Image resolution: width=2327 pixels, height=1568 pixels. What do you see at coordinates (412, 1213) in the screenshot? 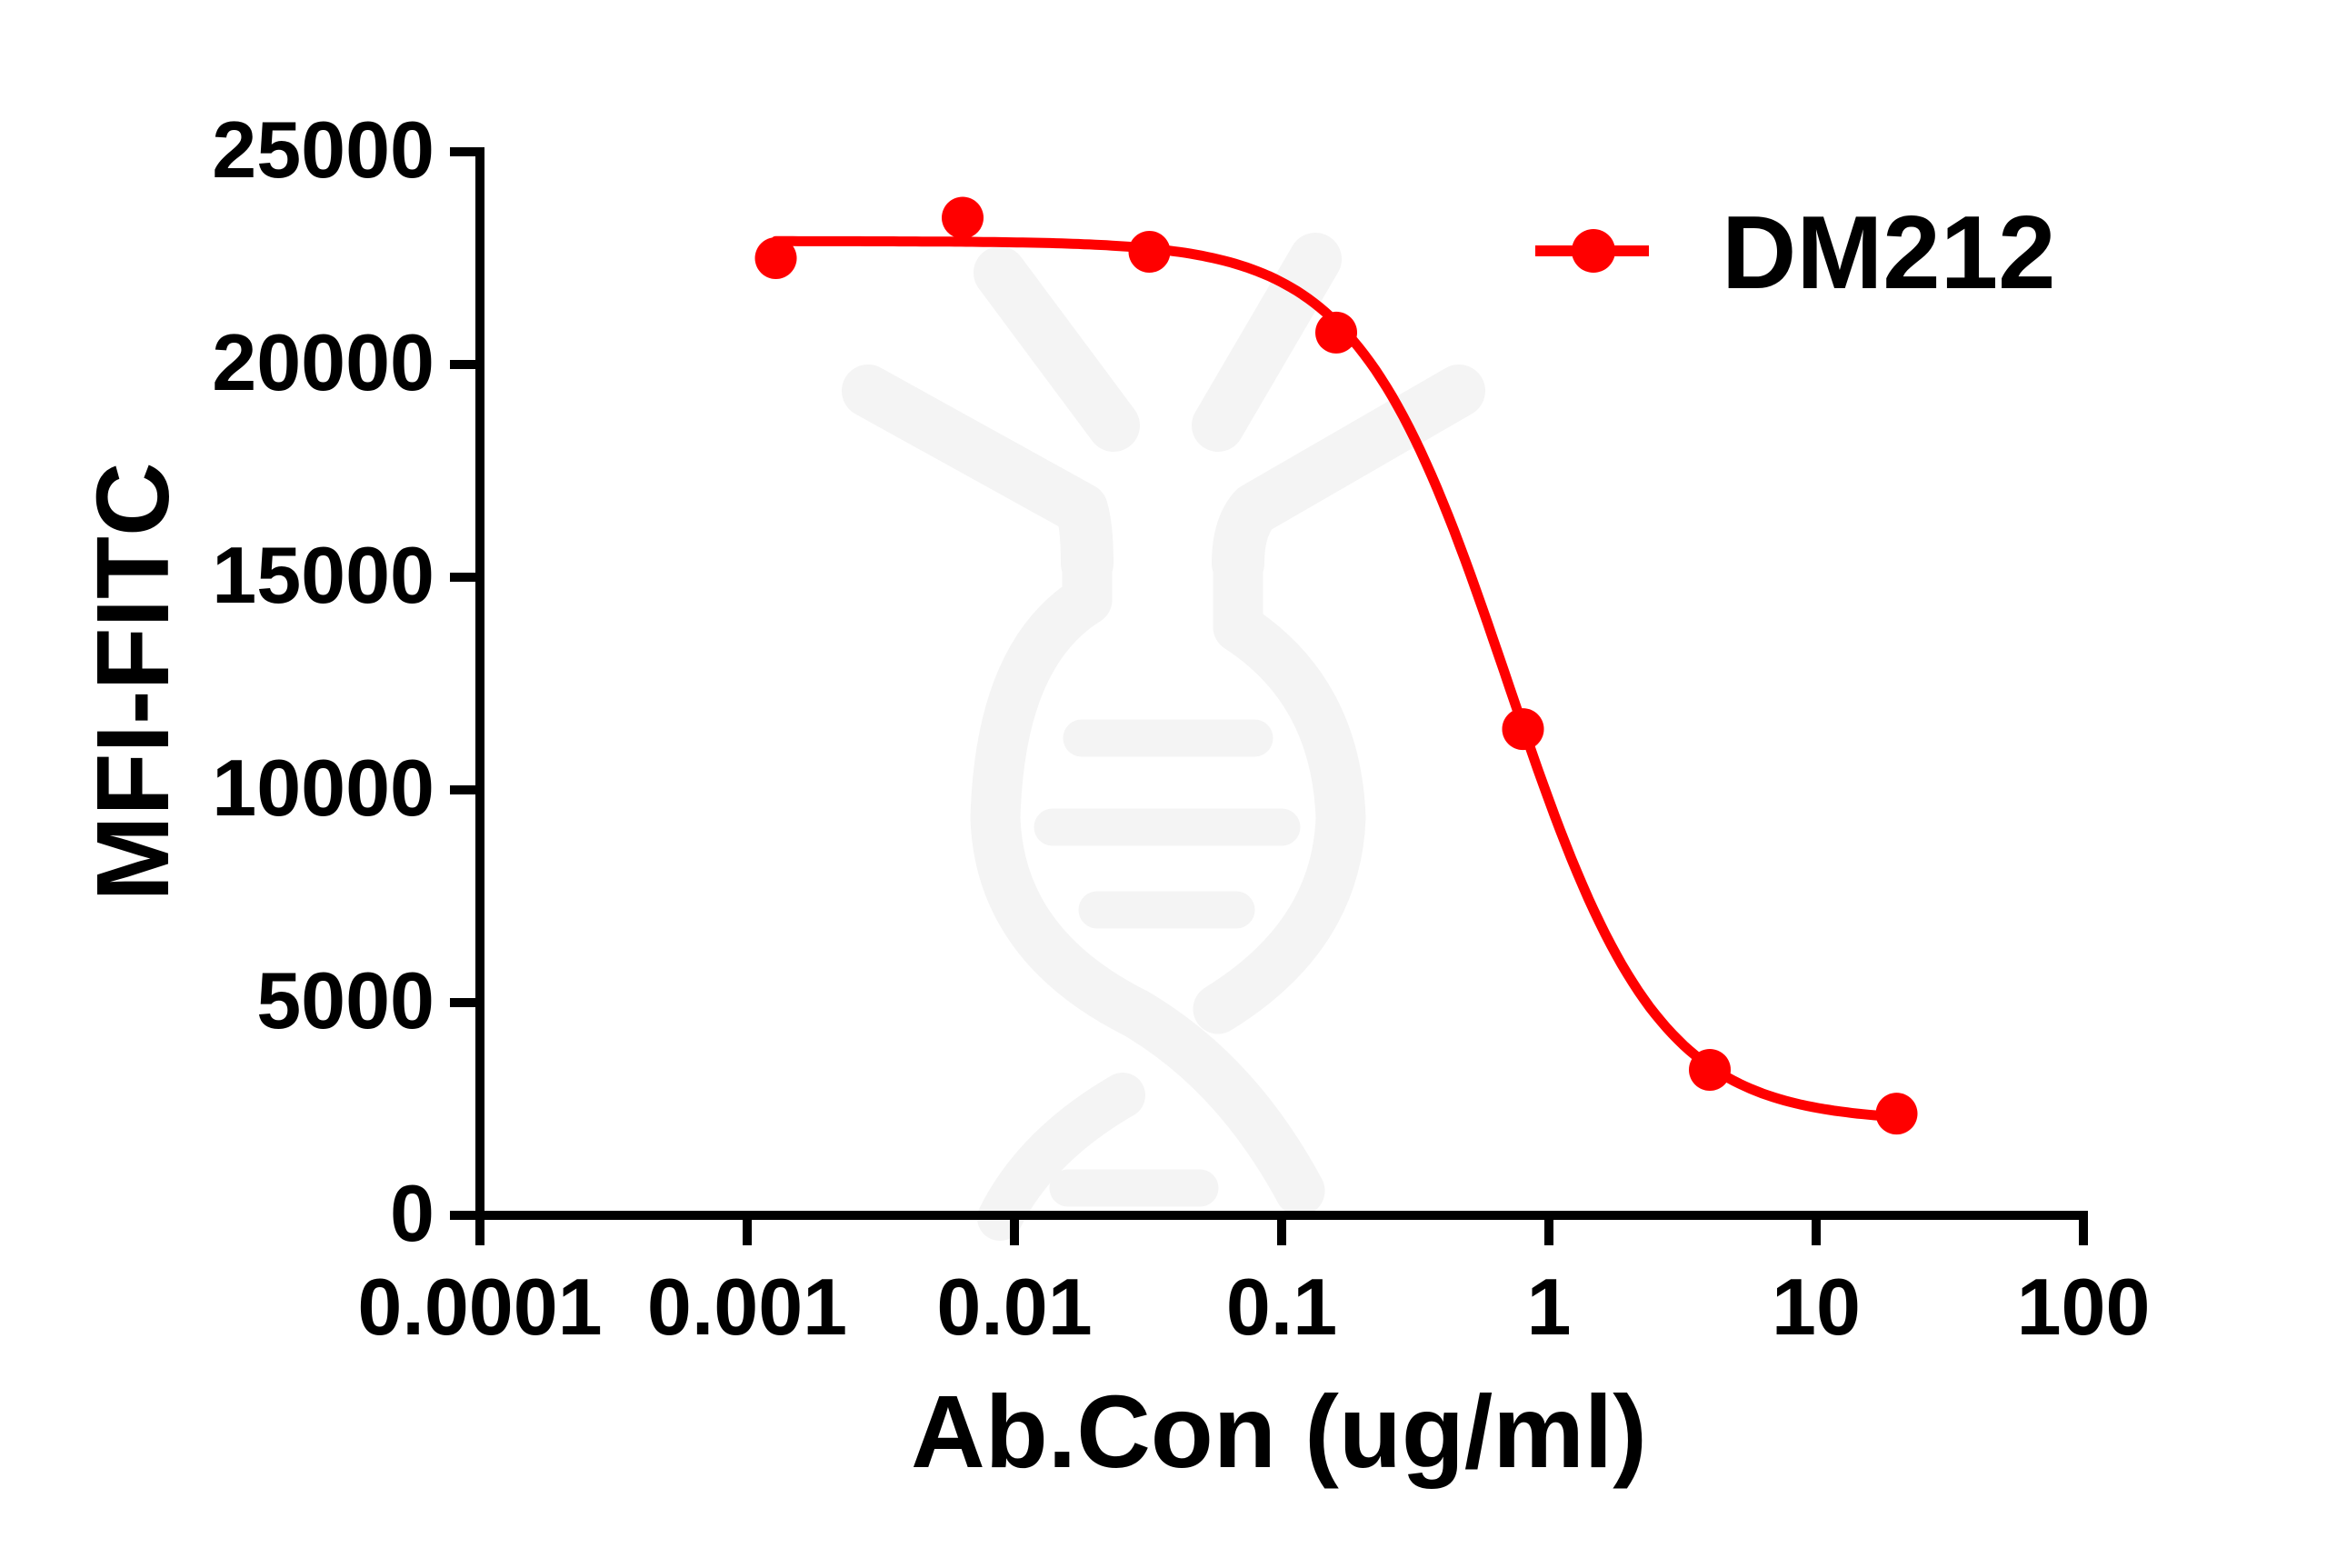
I see `y-tick-label: 0` at bounding box center [412, 1213].